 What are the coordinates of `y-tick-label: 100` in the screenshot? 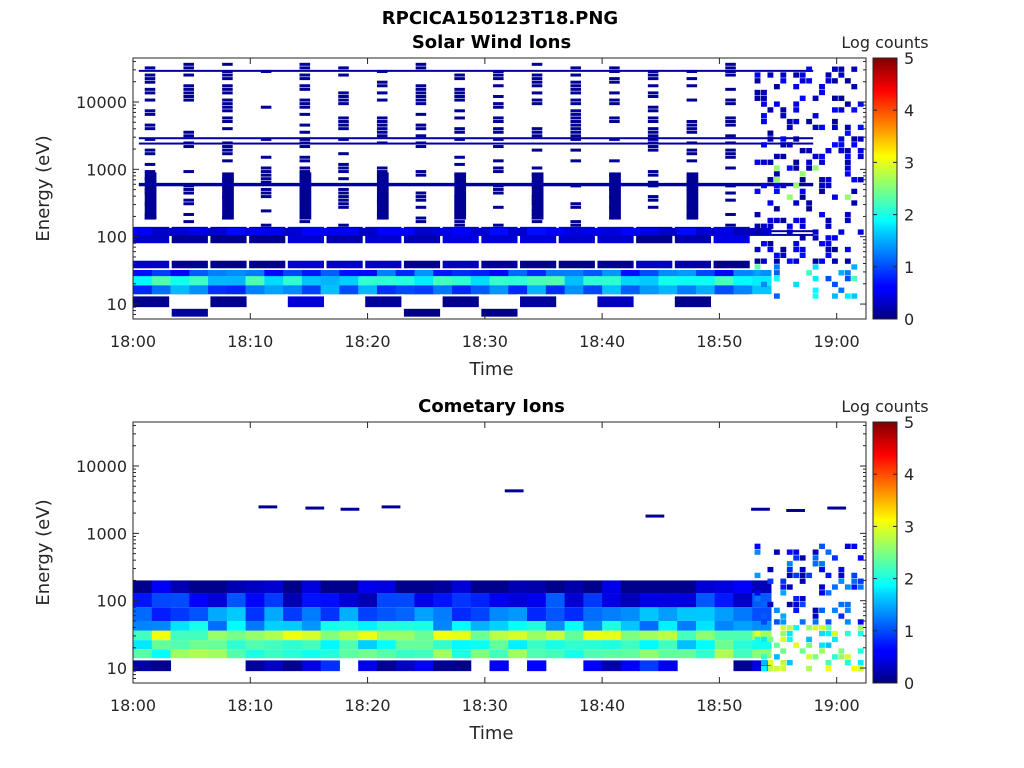 It's located at (111, 601).